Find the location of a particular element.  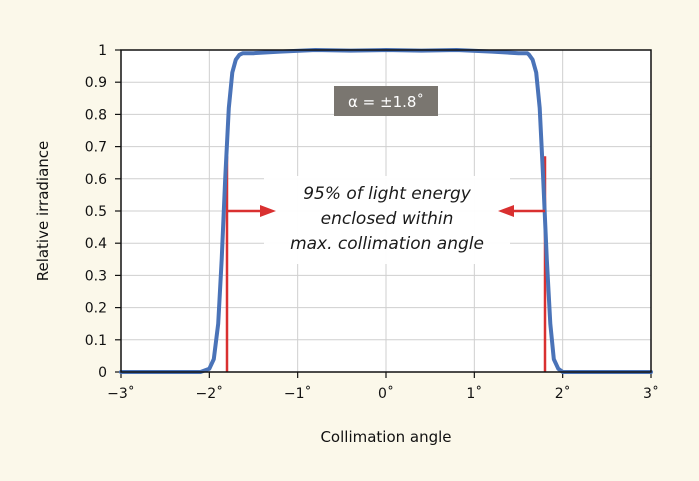

left-arrow-head is located at coordinates (268, 211).